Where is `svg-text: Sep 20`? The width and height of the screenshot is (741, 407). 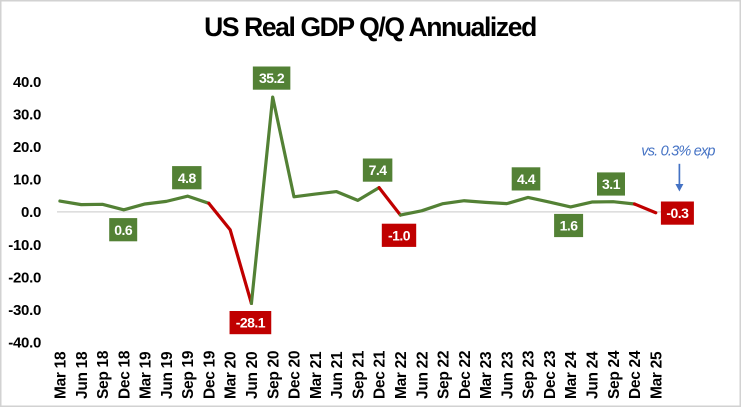 svg-text: Sep 20 is located at coordinates (273, 375).